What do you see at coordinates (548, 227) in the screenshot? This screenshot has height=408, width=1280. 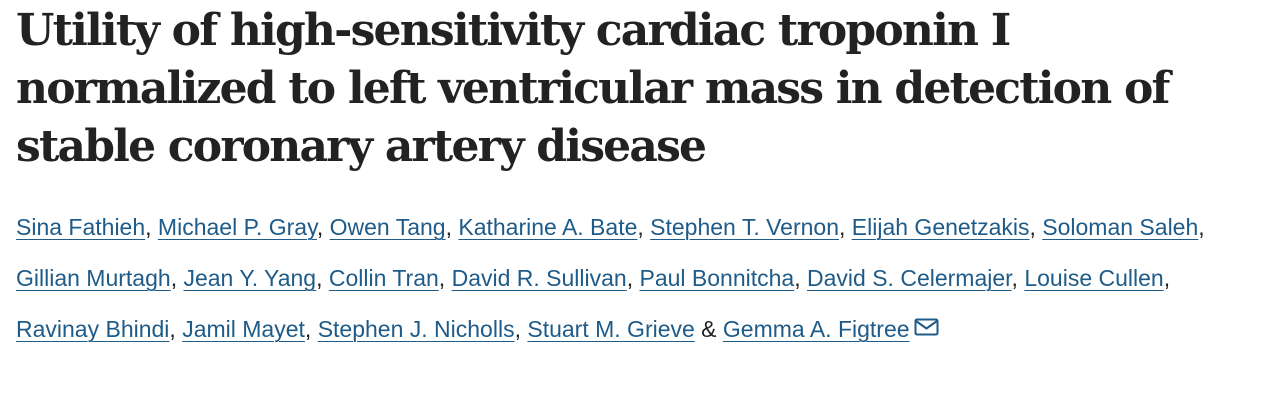 I see `author-link: Katharine A. Bate` at bounding box center [548, 227].